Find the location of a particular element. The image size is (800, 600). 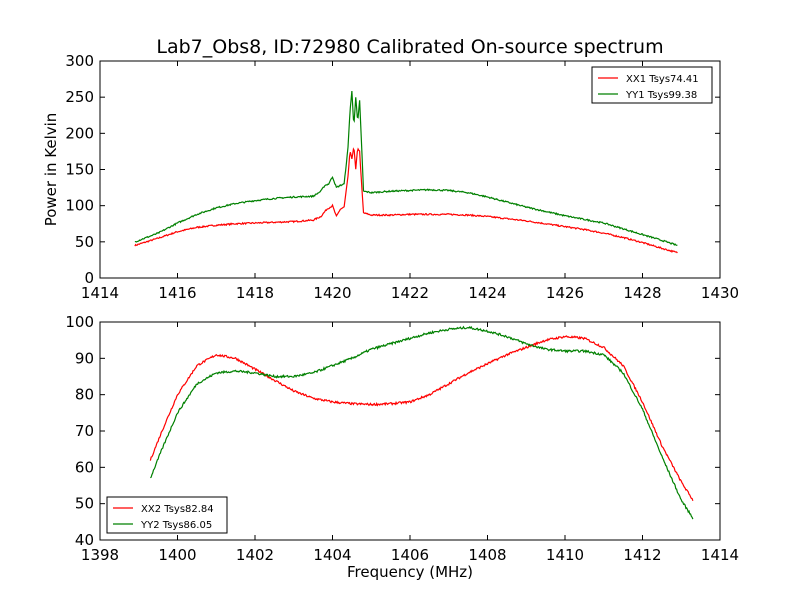

legend-box-bottom is located at coordinates (167, 515).